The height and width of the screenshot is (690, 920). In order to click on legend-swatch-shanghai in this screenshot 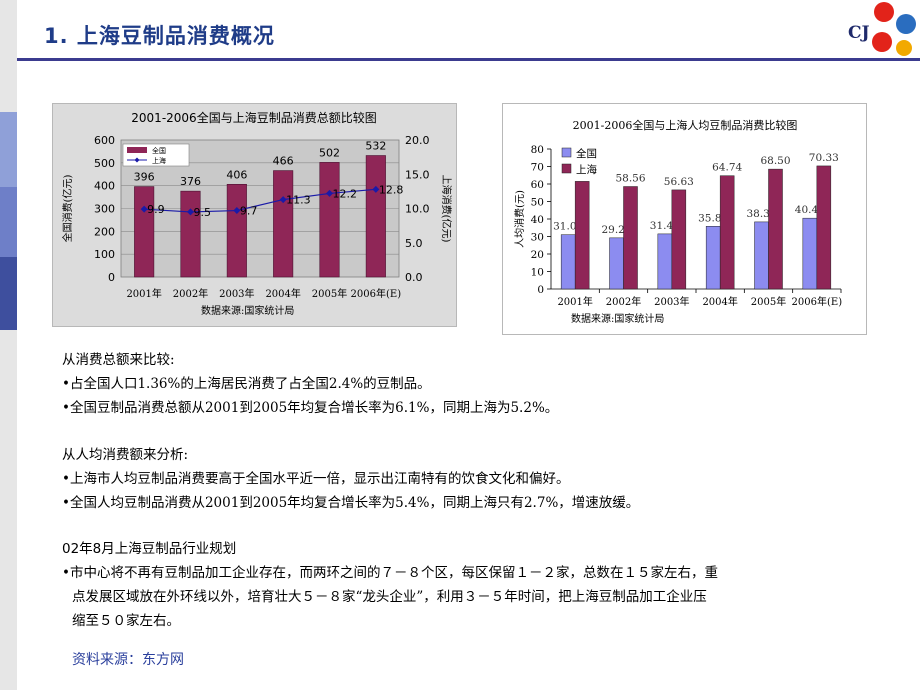, I will do `click(566, 168)`.